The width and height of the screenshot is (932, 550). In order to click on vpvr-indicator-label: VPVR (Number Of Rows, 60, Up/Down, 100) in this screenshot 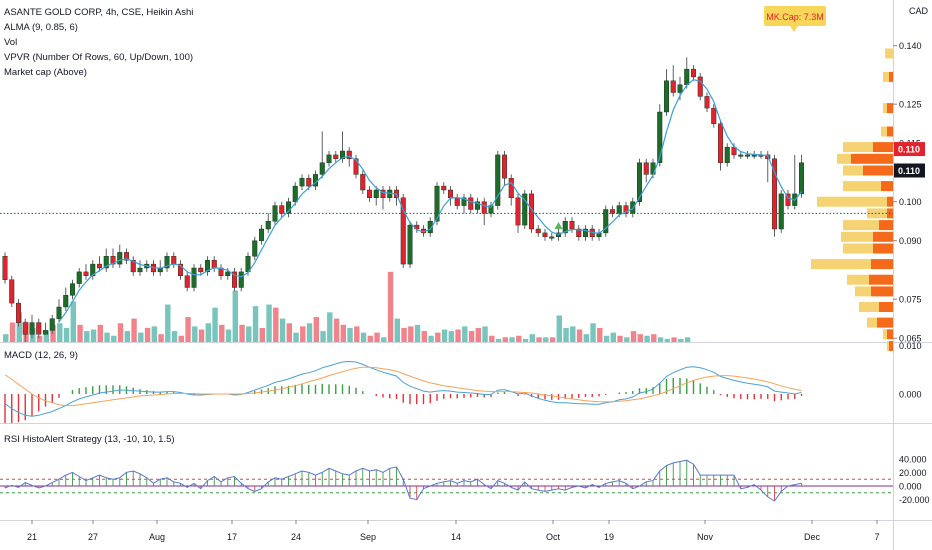, I will do `click(99, 57)`.